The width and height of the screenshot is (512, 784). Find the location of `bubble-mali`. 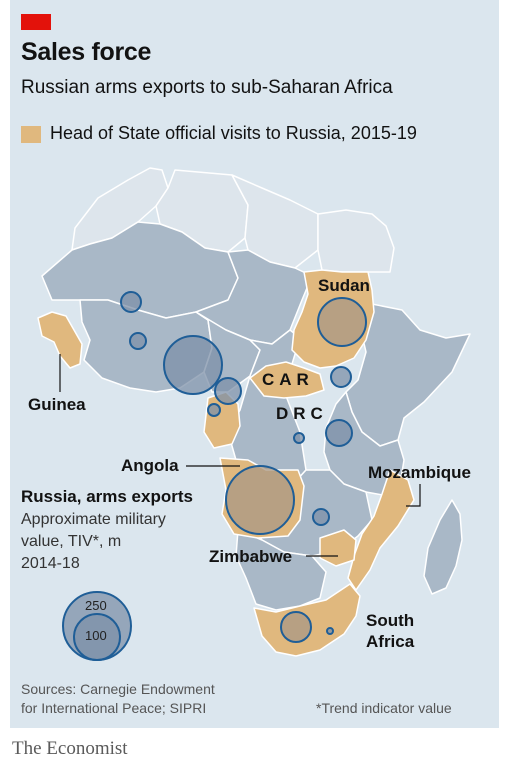

bubble-mali is located at coordinates (131, 302).